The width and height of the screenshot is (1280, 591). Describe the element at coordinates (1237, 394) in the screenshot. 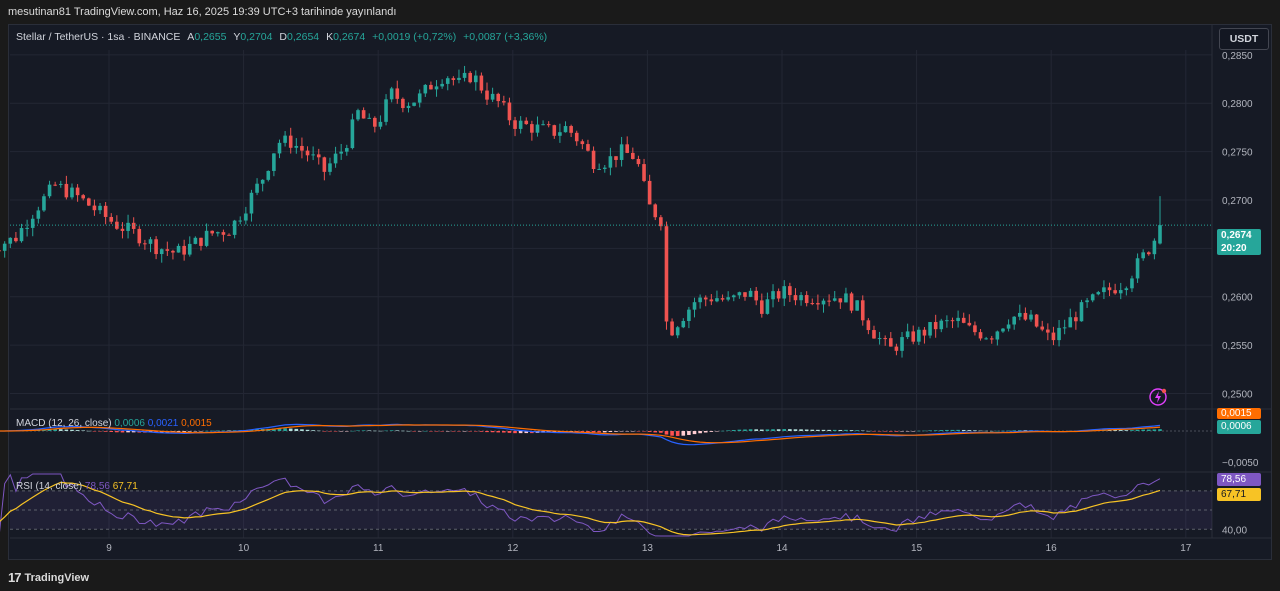

I see `price-tick-label: 0,2500` at that location.